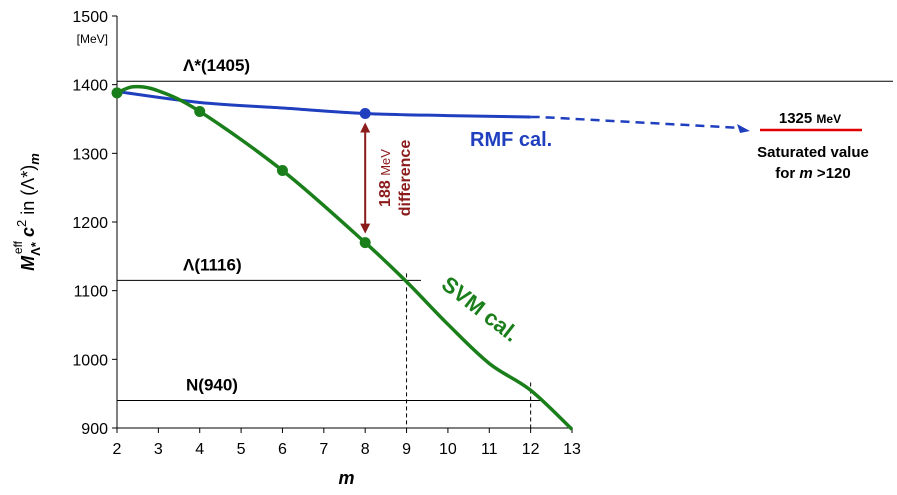  I want to click on x-tick-label: 7, so click(323, 449).